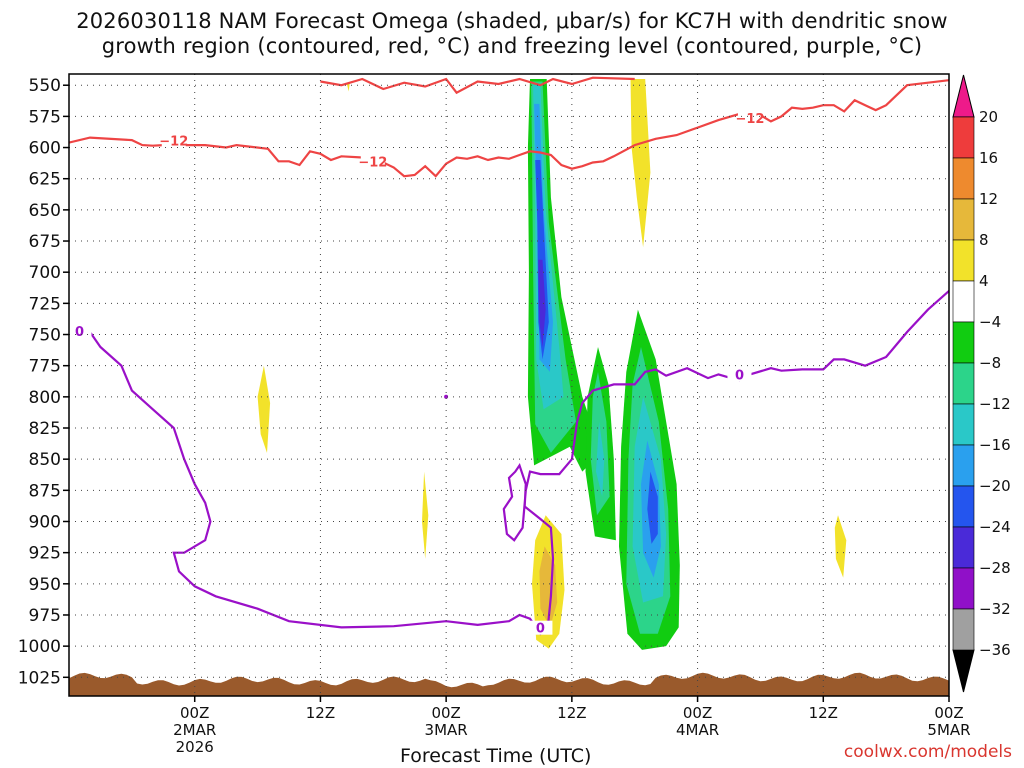  I want to click on y-tick-label: 775, so click(45, 367).